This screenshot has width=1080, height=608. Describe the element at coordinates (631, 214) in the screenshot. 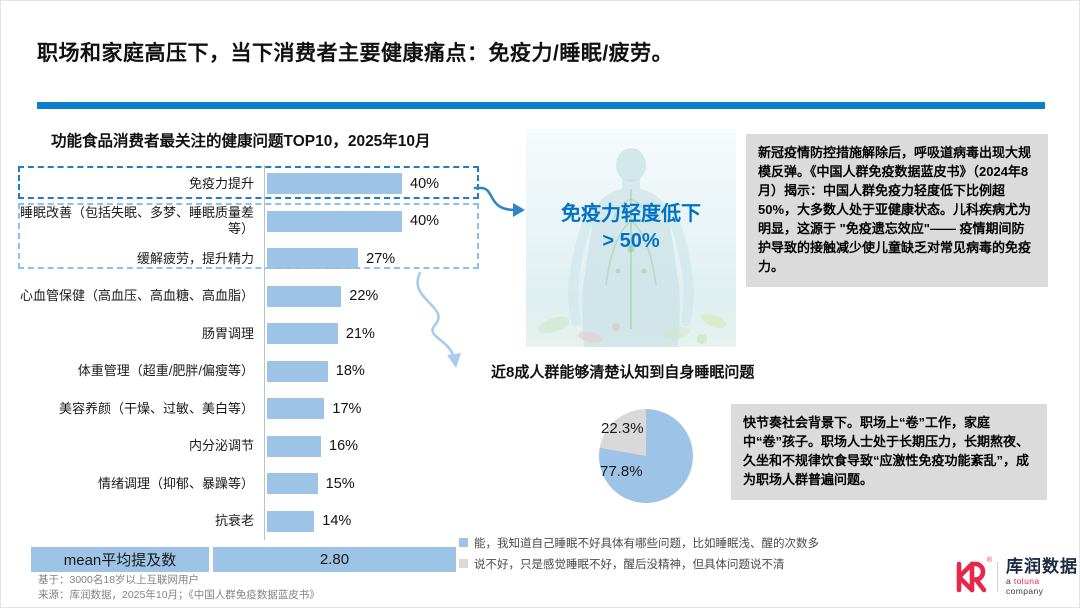

I see `hero-caption-line1: 免疫力轻度低下` at that location.